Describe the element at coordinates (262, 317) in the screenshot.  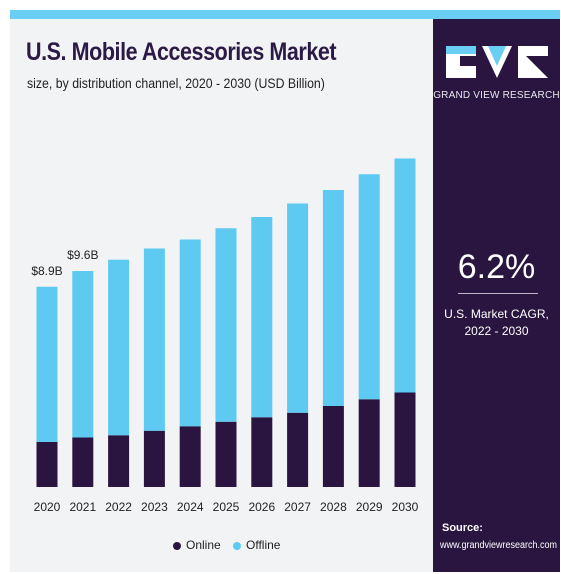
I see `bar-offline-2026` at that location.